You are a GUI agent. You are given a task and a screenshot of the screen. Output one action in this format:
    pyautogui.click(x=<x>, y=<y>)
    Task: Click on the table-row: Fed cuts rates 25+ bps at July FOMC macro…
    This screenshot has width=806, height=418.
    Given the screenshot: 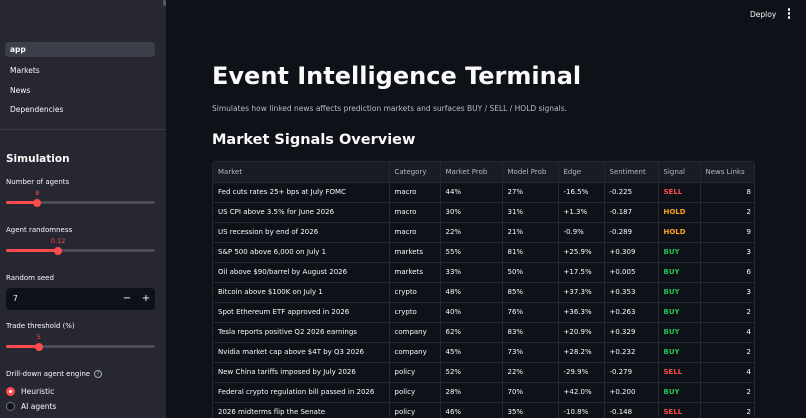 What is the action you would take?
    pyautogui.click(x=483, y=192)
    